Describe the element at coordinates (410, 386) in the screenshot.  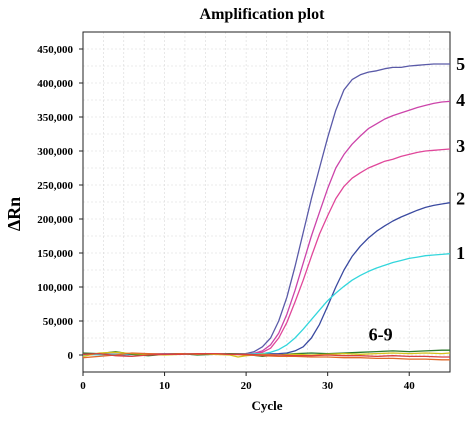
I see `x-tick-label: 40` at that location.